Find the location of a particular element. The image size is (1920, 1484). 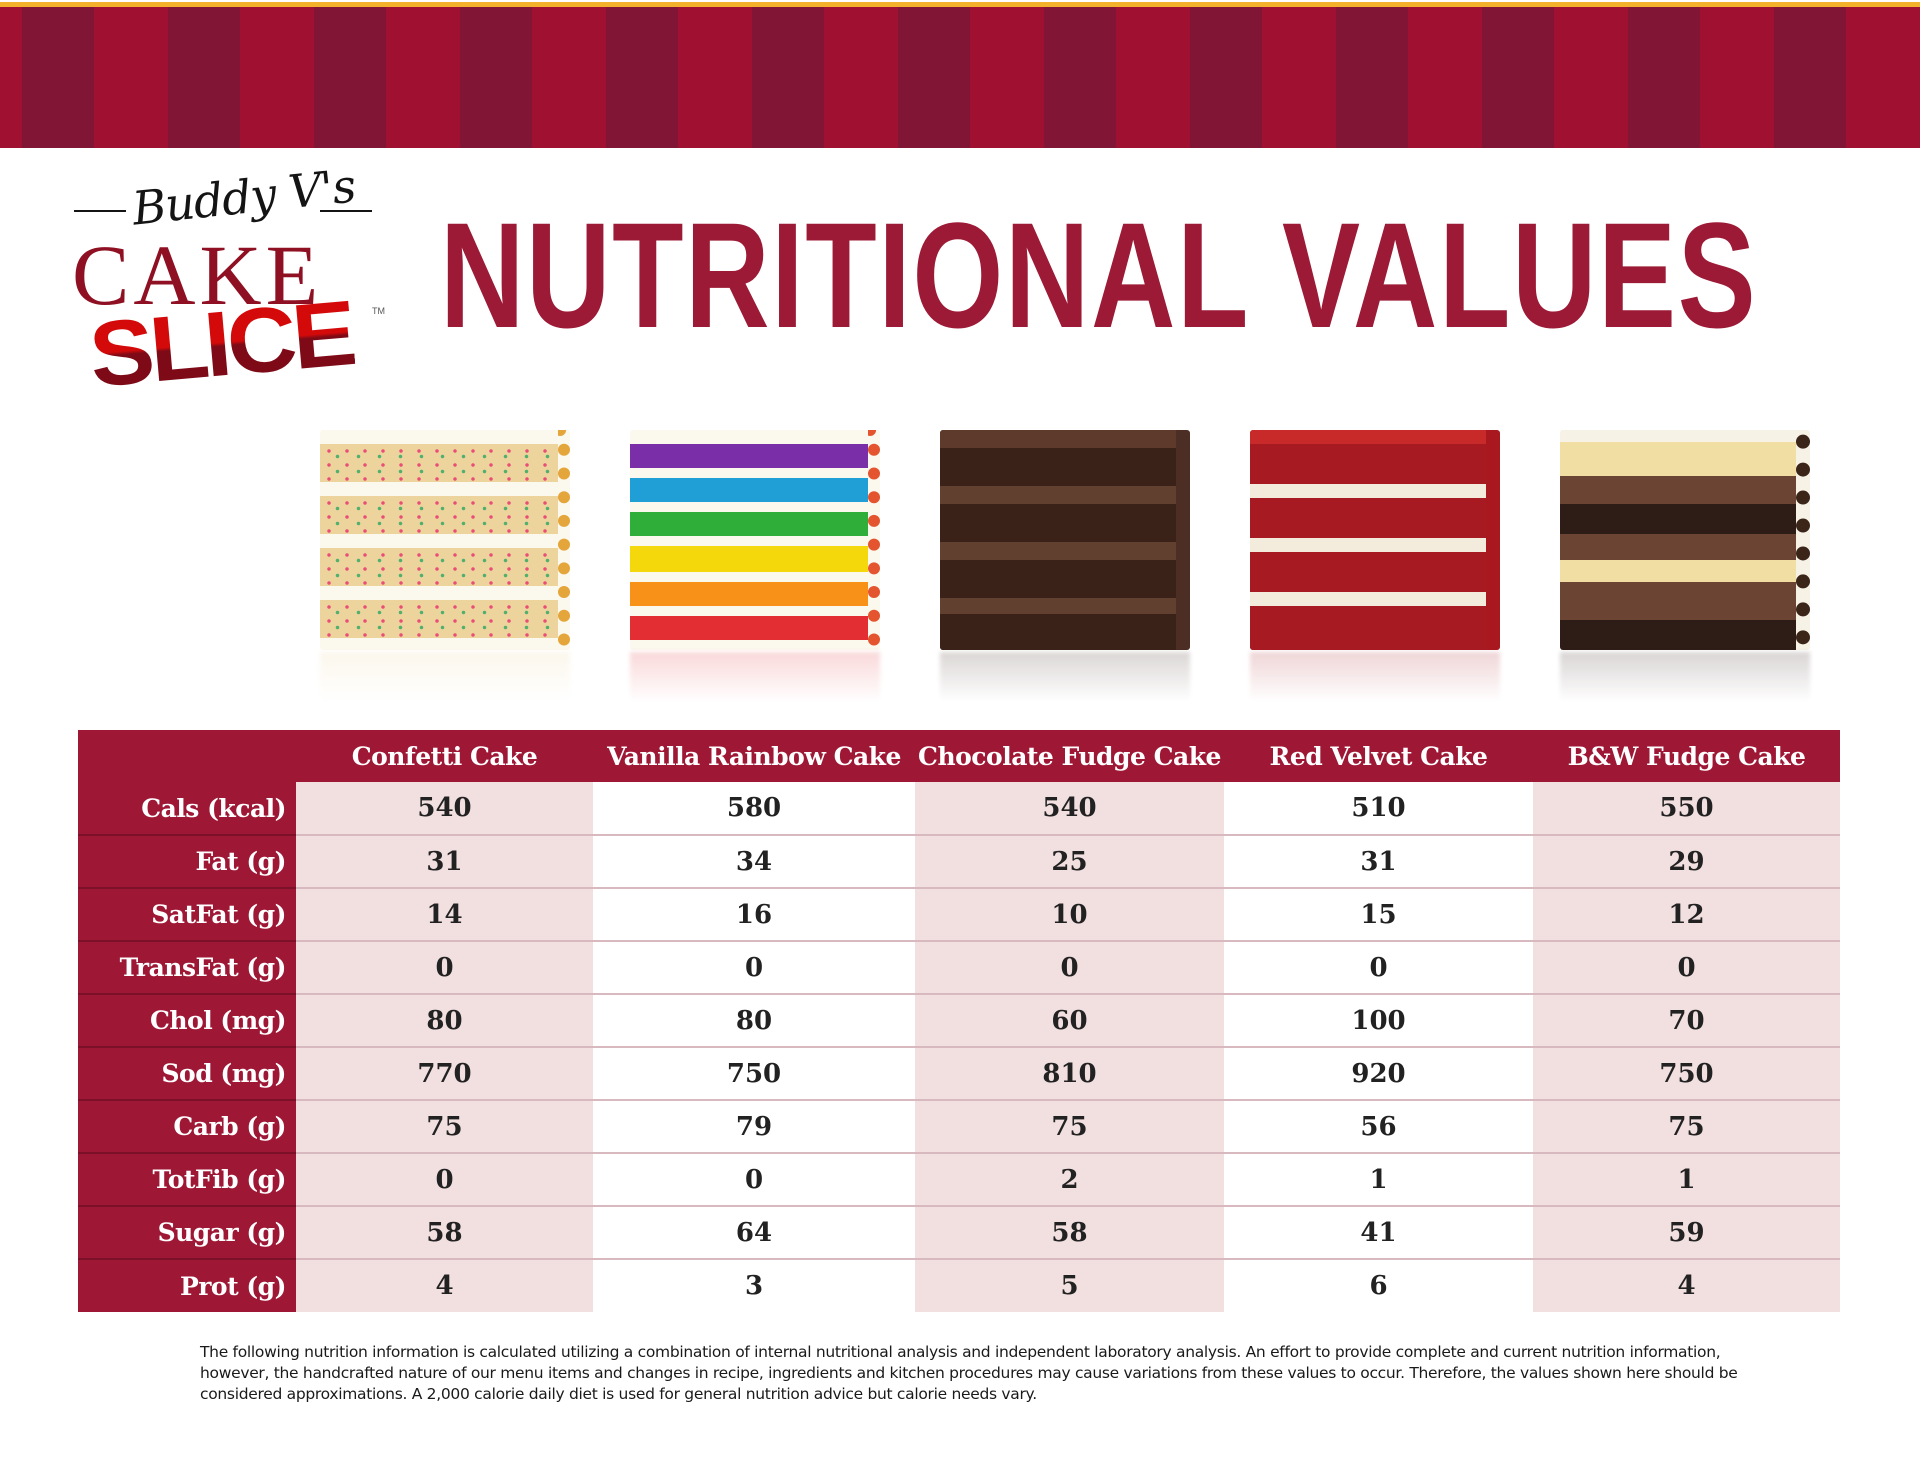

confetti-cake-image is located at coordinates (445, 570).